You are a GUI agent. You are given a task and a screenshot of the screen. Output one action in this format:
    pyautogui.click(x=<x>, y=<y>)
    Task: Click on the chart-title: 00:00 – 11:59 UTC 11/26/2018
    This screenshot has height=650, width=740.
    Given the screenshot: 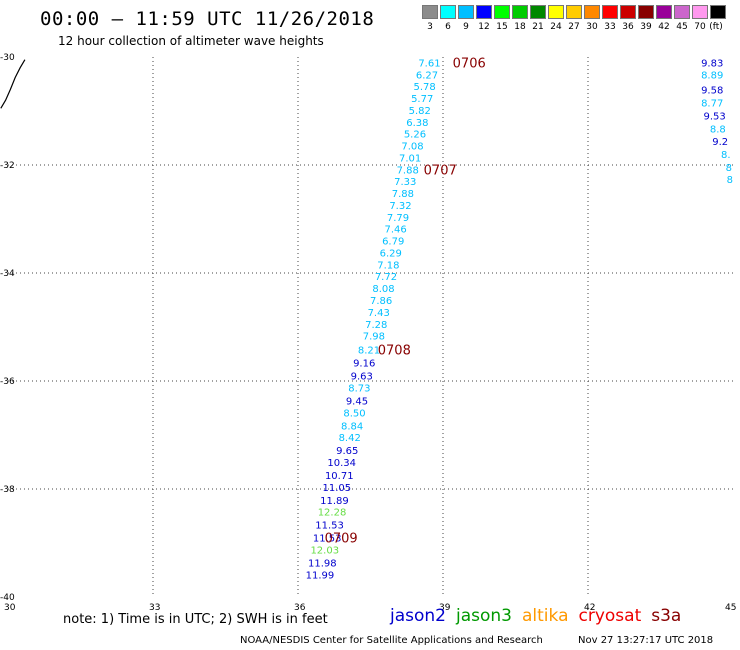 What is the action you would take?
    pyautogui.click(x=207, y=19)
    